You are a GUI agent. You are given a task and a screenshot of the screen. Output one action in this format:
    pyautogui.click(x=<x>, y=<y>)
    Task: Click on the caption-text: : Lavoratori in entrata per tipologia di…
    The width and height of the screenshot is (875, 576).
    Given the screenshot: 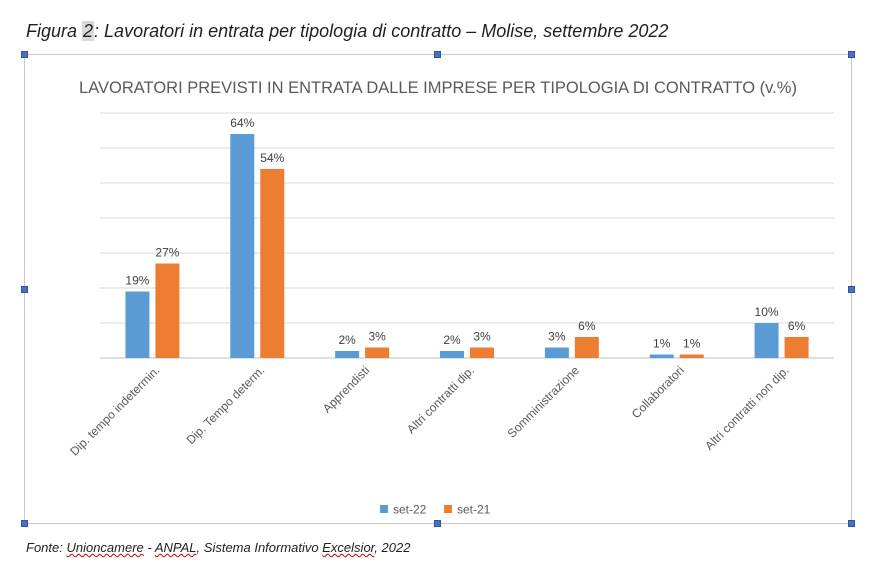 What is the action you would take?
    pyautogui.click(x=381, y=31)
    